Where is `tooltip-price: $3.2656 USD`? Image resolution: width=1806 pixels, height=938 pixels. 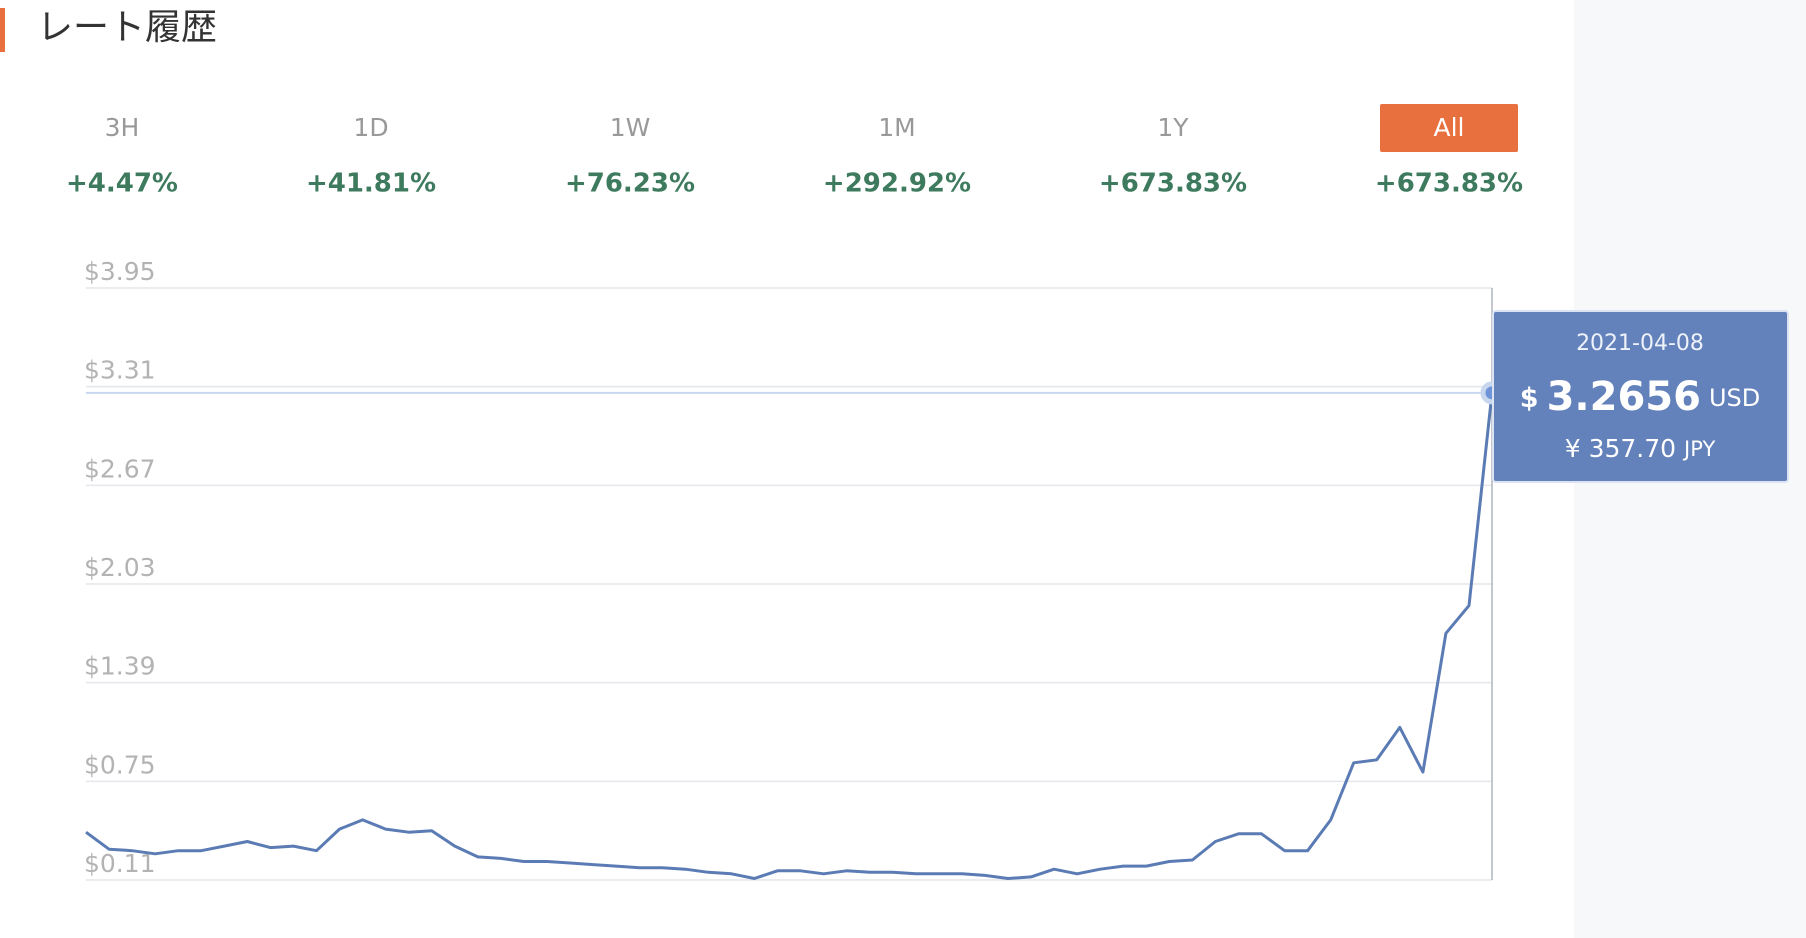
tooltip-price: $3.2656 USD is located at coordinates (1640, 397).